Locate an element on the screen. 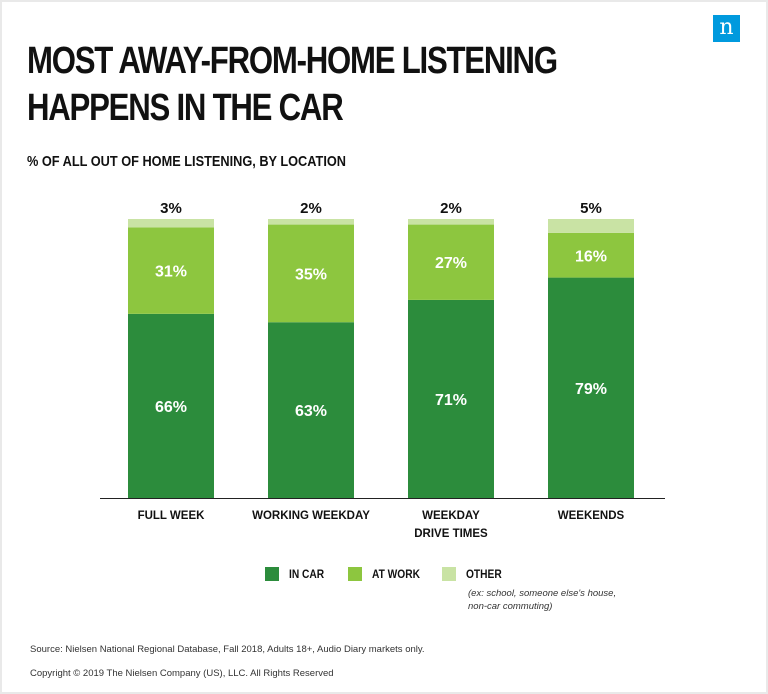  data-label: 16% is located at coordinates (591, 256).